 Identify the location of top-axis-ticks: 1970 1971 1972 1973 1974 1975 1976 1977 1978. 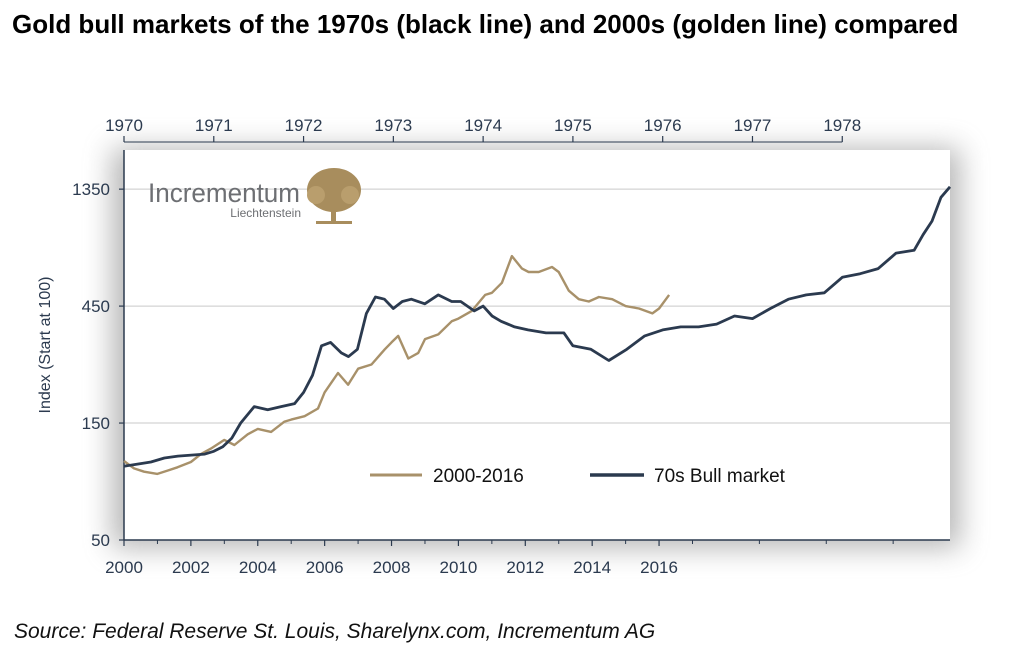
(483, 129).